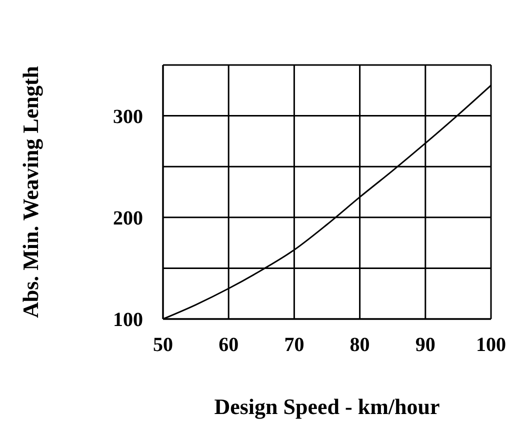  I want to click on x-tick-label: 90, so click(425, 345).